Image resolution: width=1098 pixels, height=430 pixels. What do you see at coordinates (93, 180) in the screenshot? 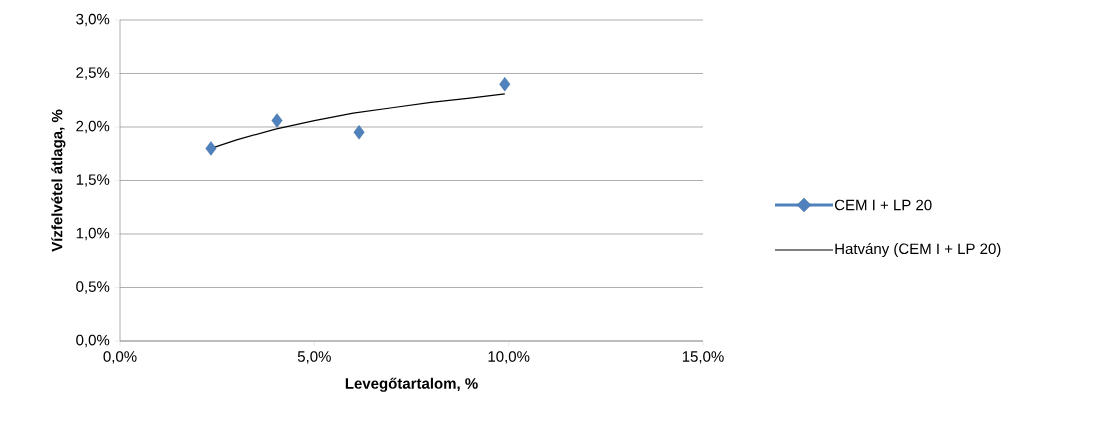
I see `y-tick-label: 1,5%` at bounding box center [93, 180].